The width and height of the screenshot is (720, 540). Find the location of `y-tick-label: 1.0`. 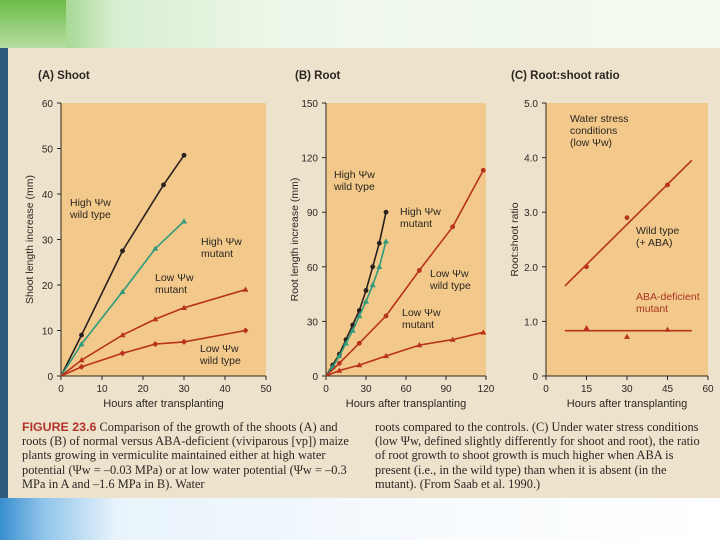

y-tick-label: 1.0 is located at coordinates (531, 322).